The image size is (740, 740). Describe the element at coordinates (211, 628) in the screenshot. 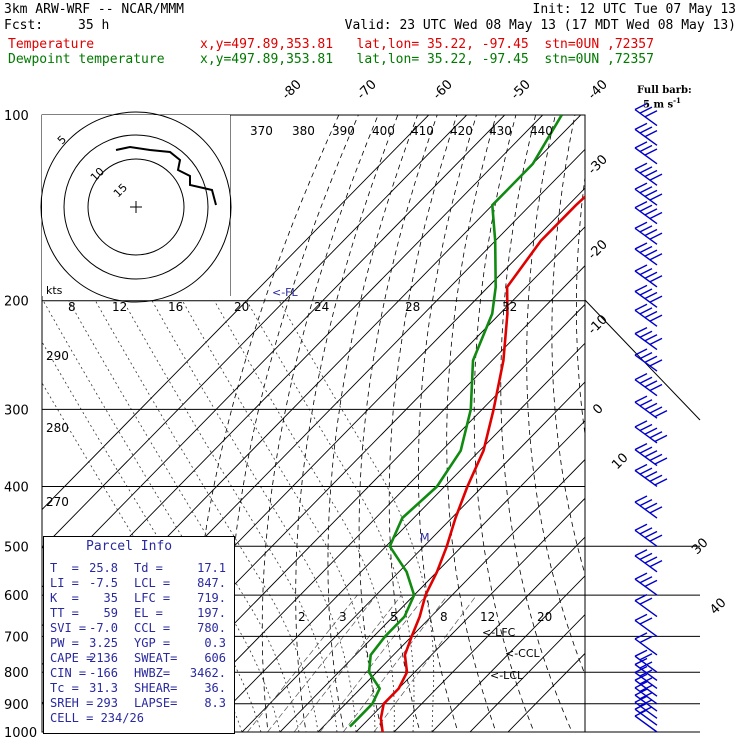

I see `parcel-info-cell: 780.` at that location.